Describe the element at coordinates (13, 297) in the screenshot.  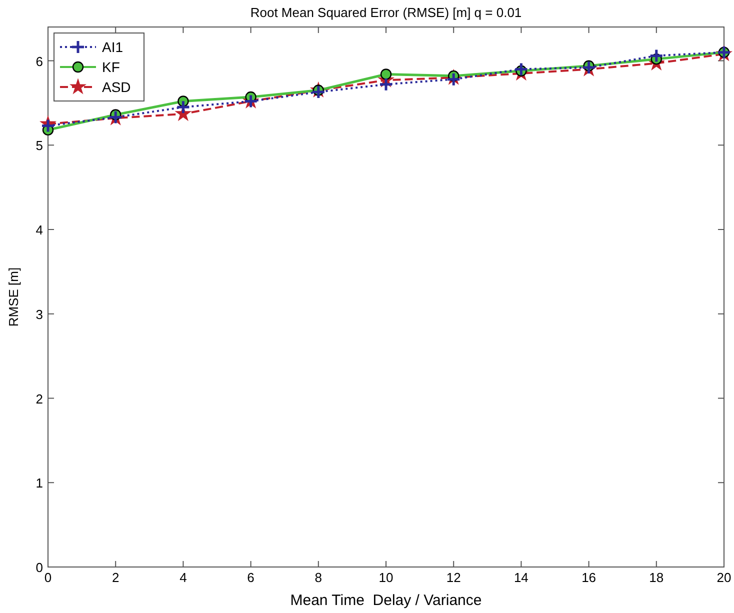
I see `y-axis-title: RMSE [m]` at that location.